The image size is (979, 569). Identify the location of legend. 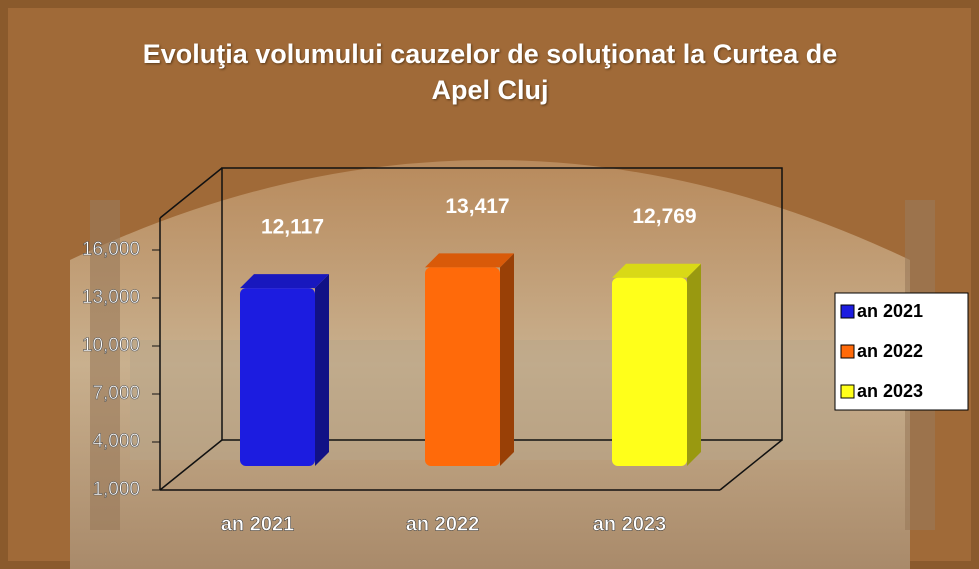
(901, 351).